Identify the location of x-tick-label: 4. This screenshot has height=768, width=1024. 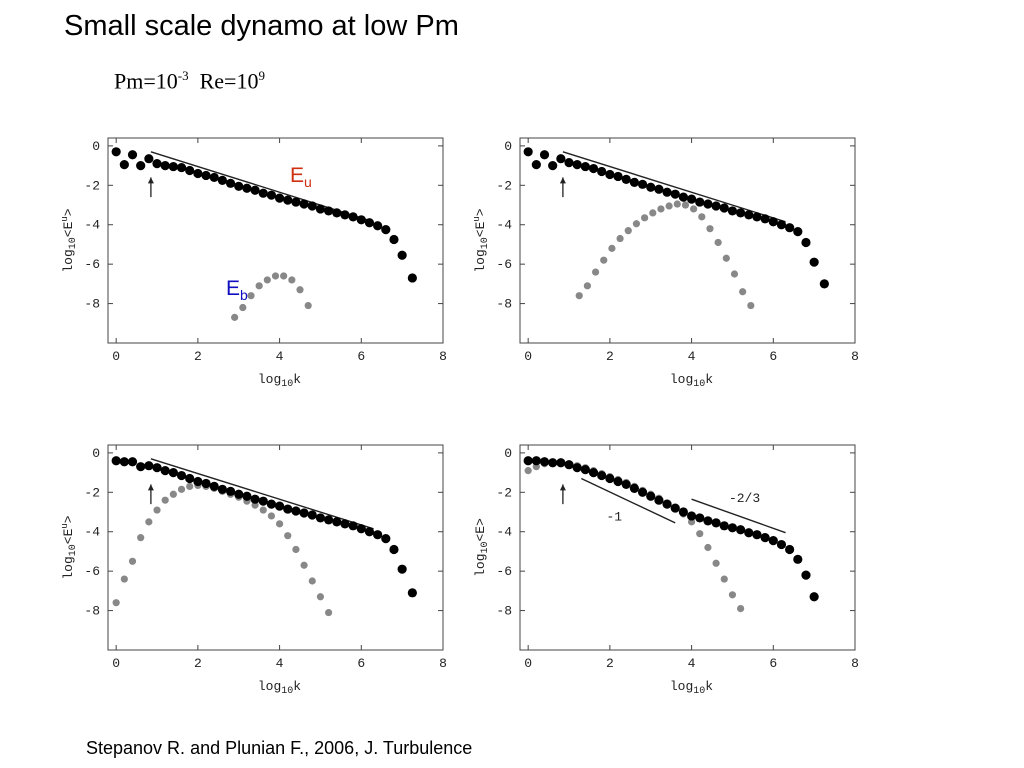
(692, 663).